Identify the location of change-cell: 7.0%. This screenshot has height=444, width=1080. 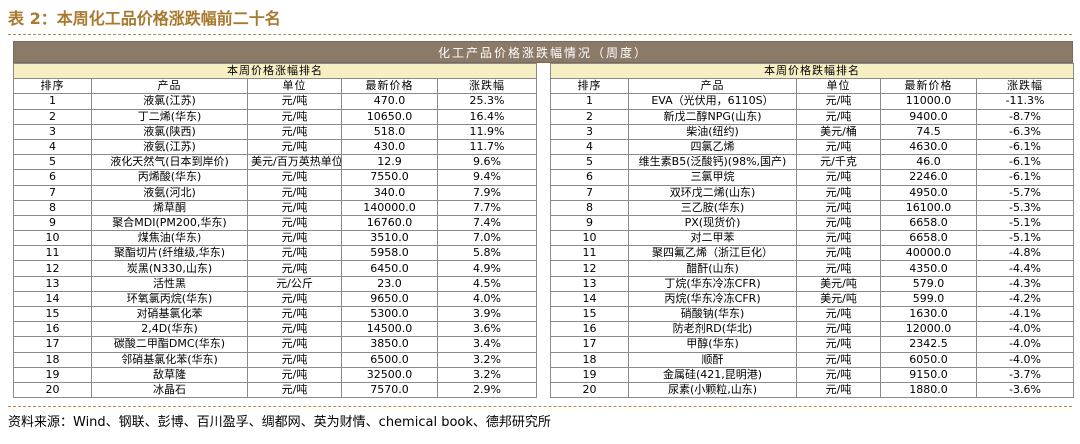
(487, 238).